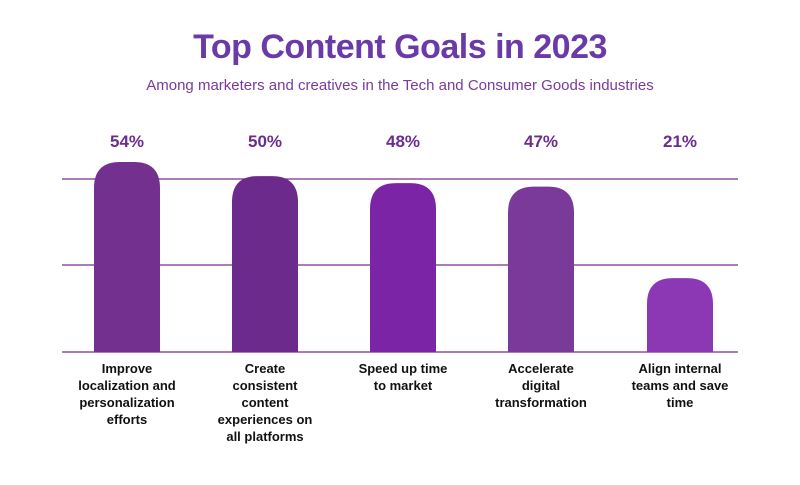 The width and height of the screenshot is (800, 485). What do you see at coordinates (265, 385) in the screenshot?
I see `category-label-line: consistent` at bounding box center [265, 385].